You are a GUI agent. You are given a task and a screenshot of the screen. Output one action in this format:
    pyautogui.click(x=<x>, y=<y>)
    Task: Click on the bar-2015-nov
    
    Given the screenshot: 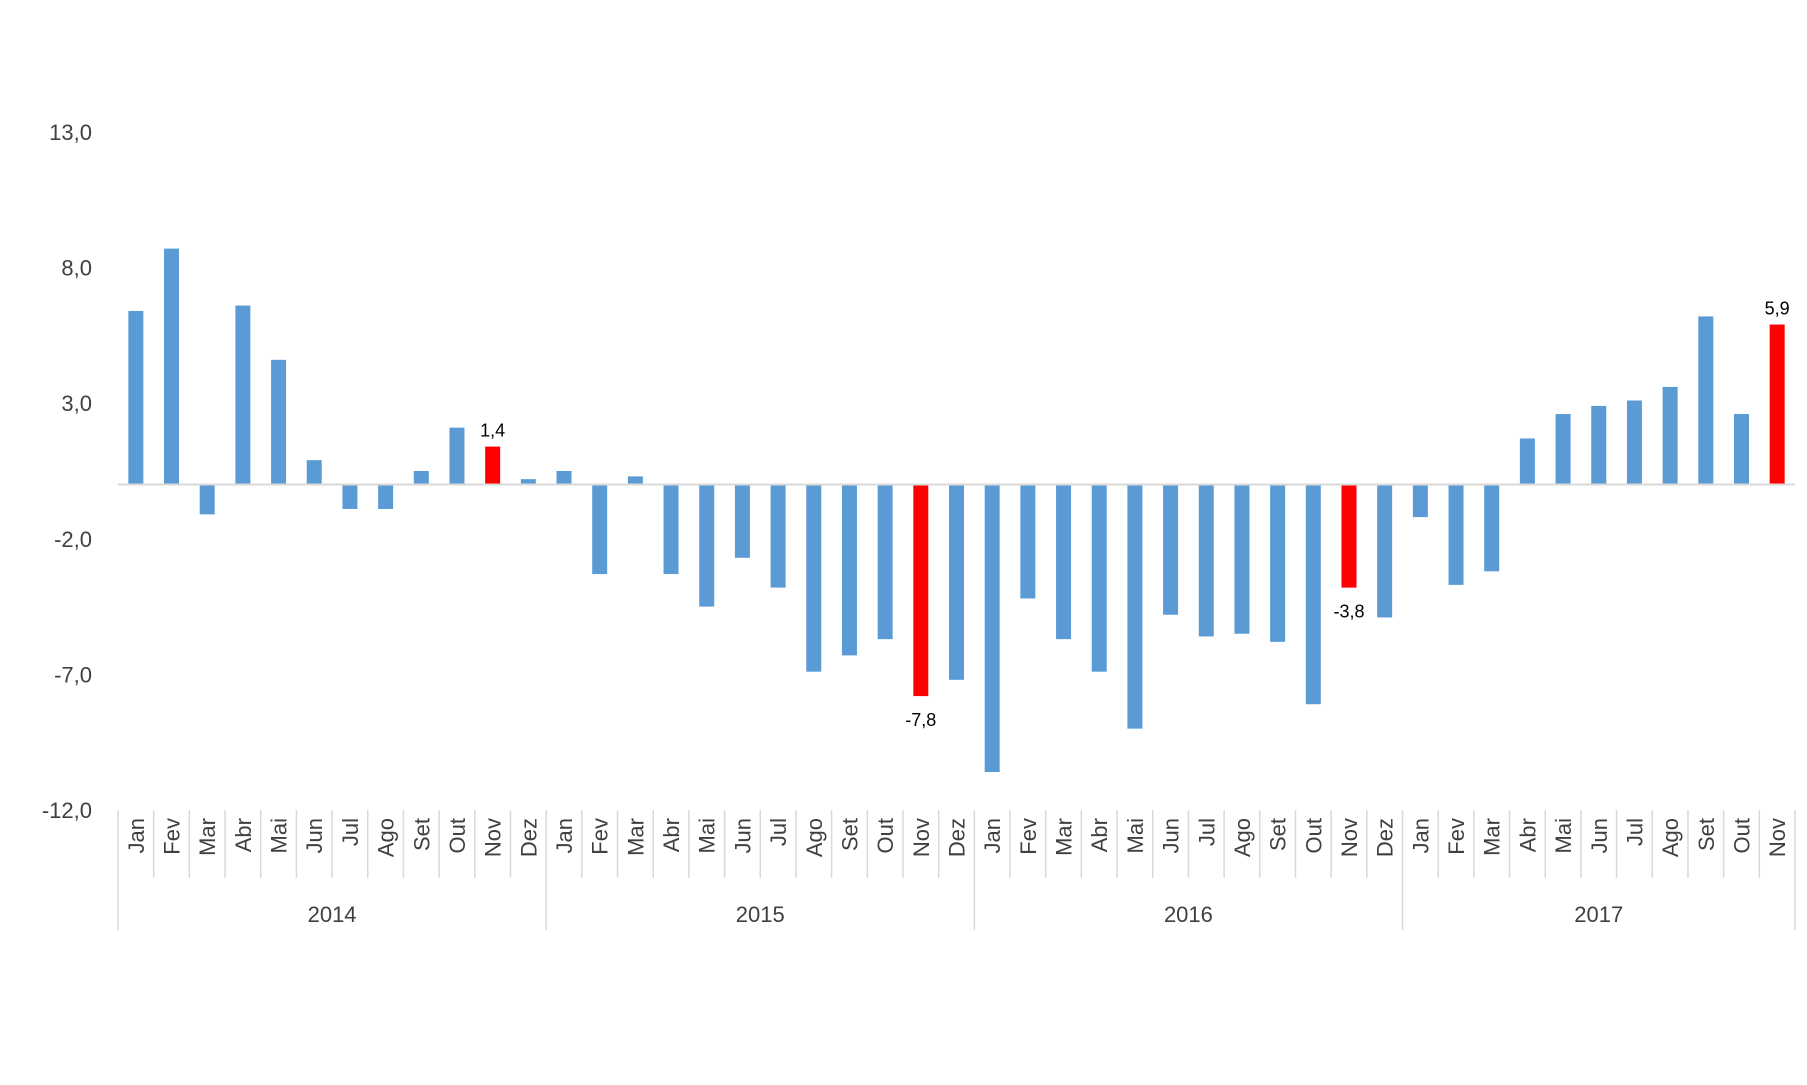 What is the action you would take?
    pyautogui.click(x=921, y=590)
    